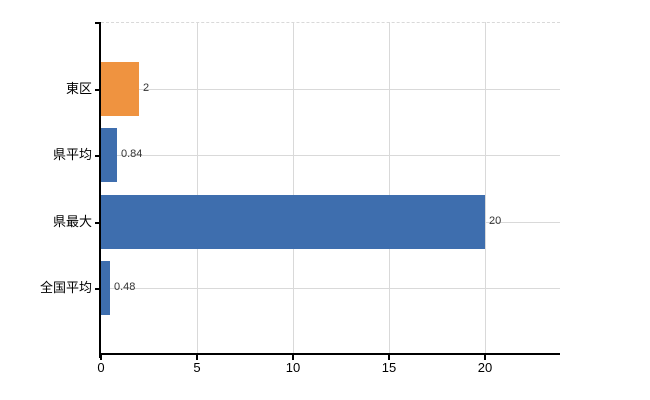 The height and width of the screenshot is (400, 650). What do you see at coordinates (197, 367) in the screenshot?
I see `x-axis-tick-label: 5` at bounding box center [197, 367].